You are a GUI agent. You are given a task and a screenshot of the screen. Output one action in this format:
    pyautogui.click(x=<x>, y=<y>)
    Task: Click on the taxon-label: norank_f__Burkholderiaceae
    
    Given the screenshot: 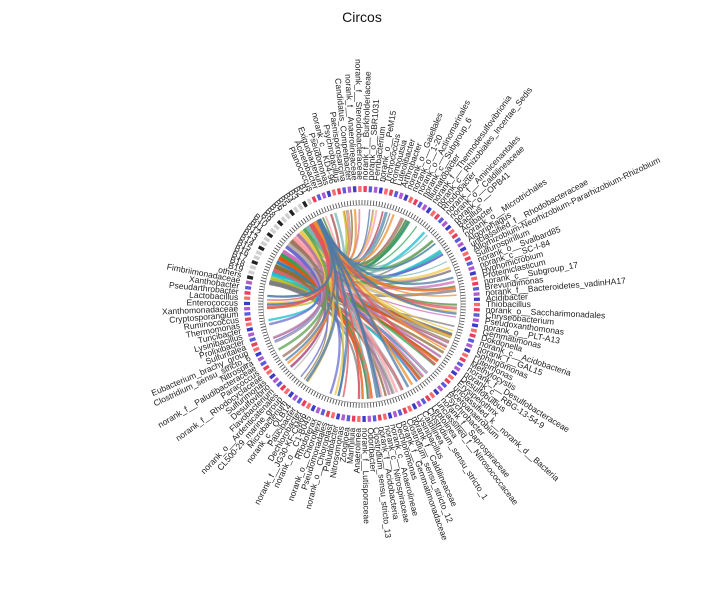 What is the action you would take?
    pyautogui.click(x=366, y=125)
    